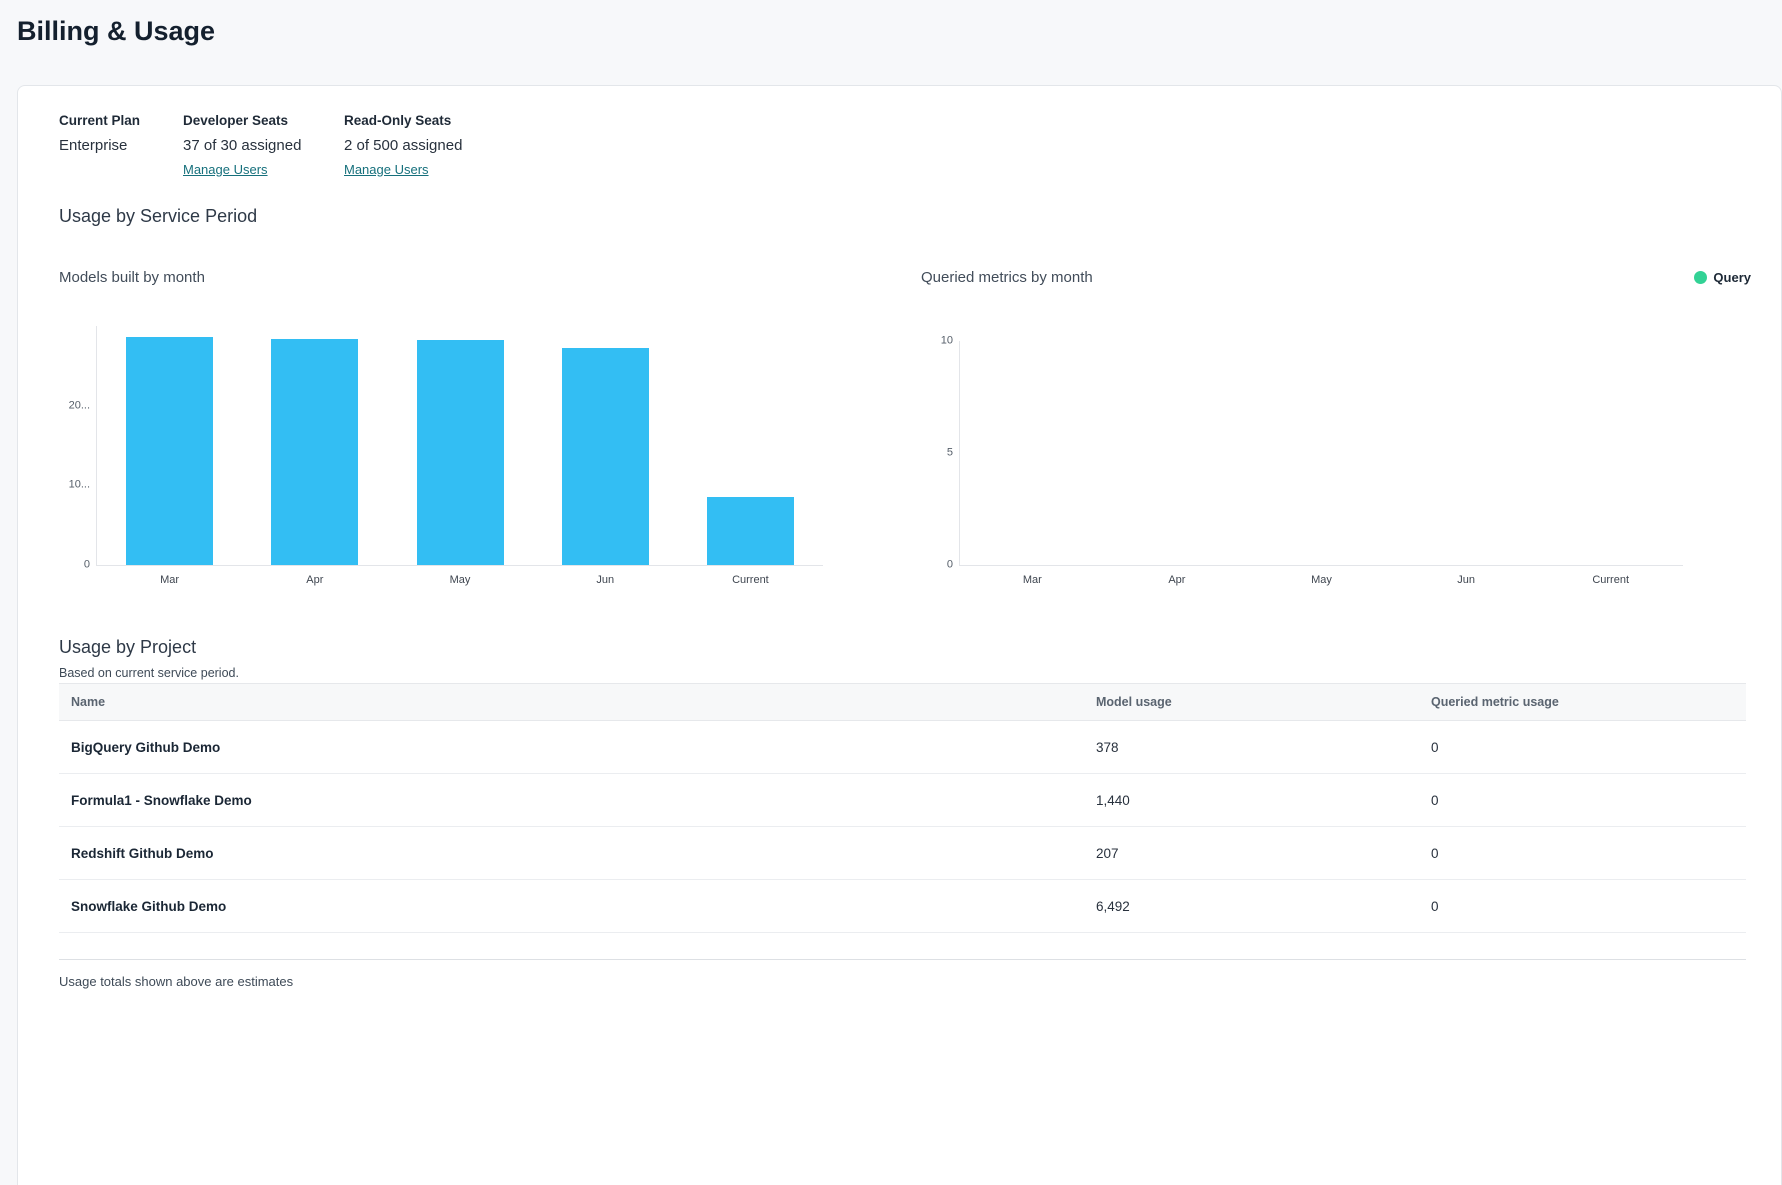  I want to click on bar-mar, so click(170, 451).